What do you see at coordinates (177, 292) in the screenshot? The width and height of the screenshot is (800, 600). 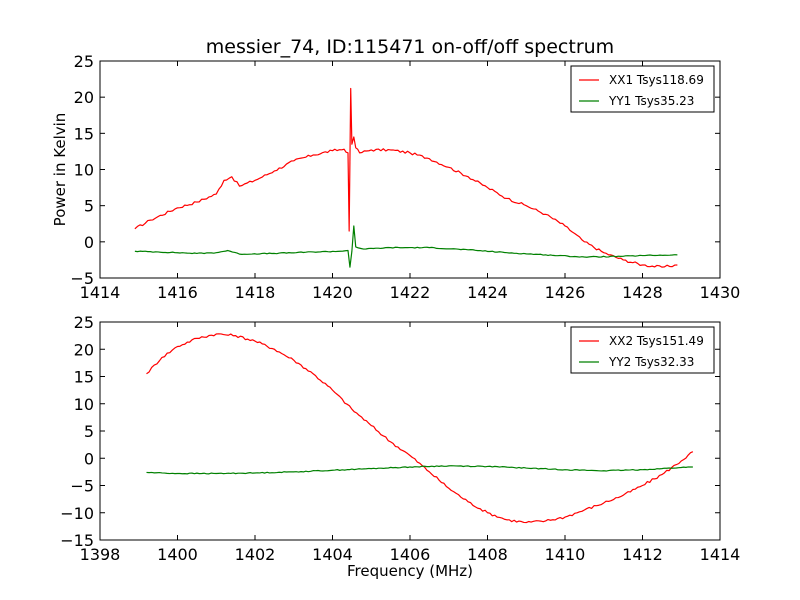 I see `x-tick-label: 1416` at bounding box center [177, 292].